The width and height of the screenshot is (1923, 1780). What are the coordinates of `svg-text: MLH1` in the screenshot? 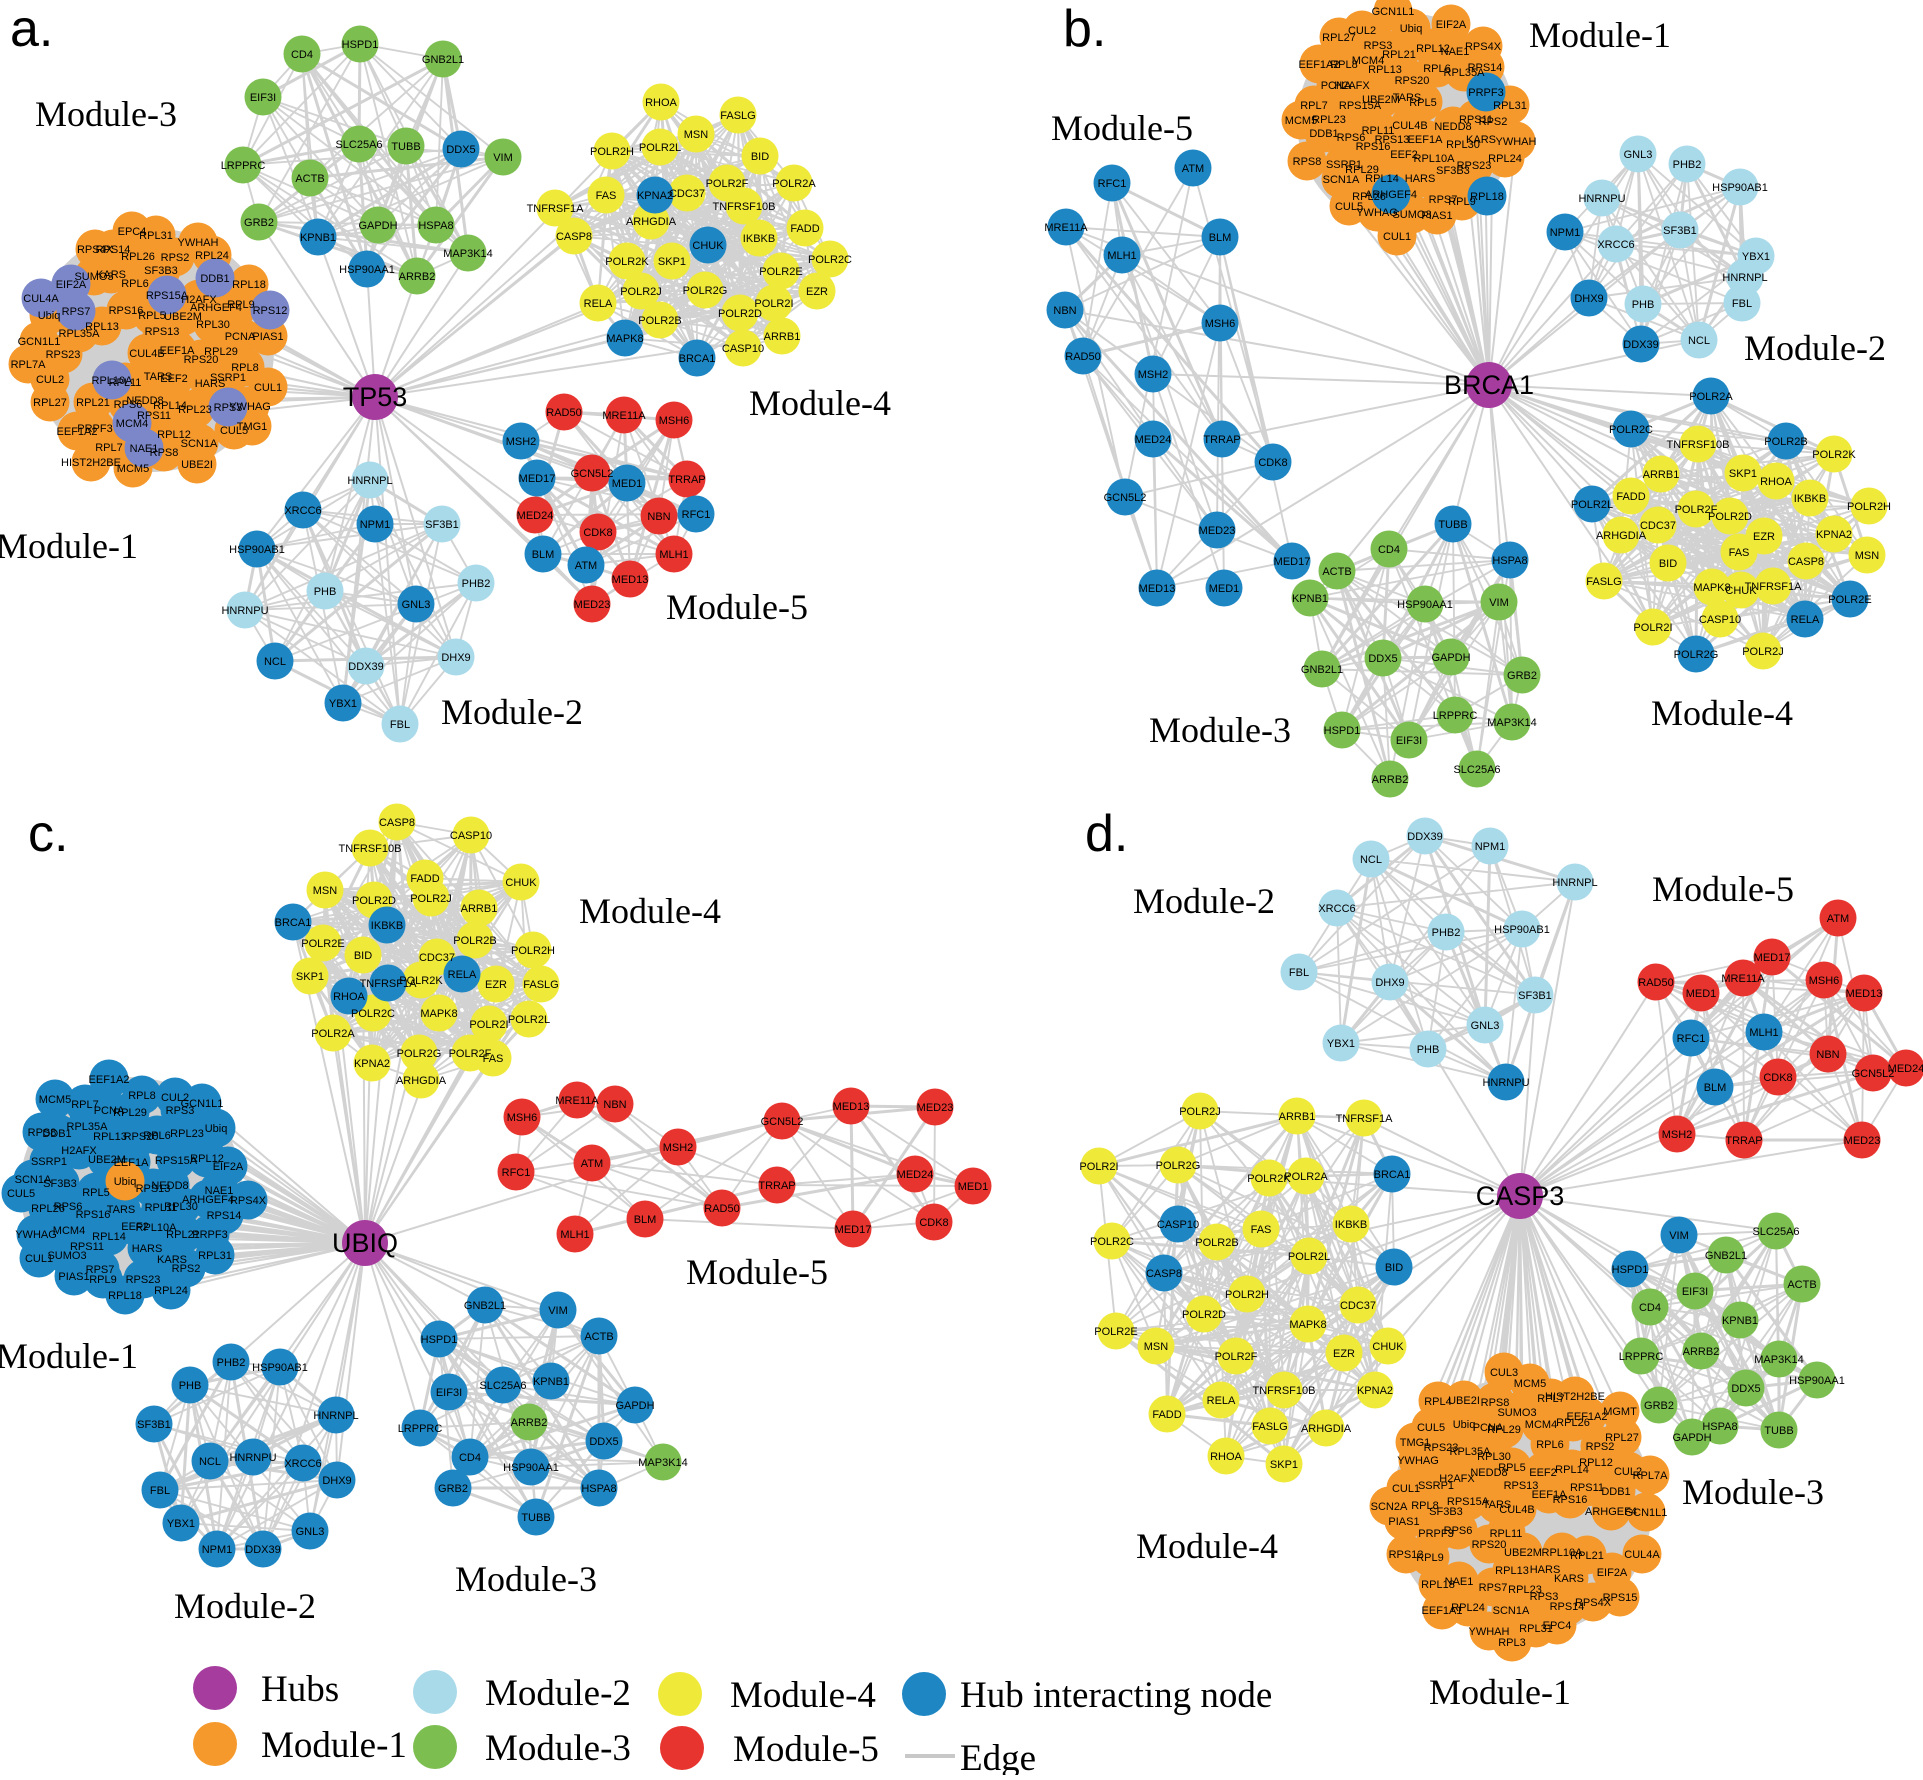 It's located at (1763, 1033).